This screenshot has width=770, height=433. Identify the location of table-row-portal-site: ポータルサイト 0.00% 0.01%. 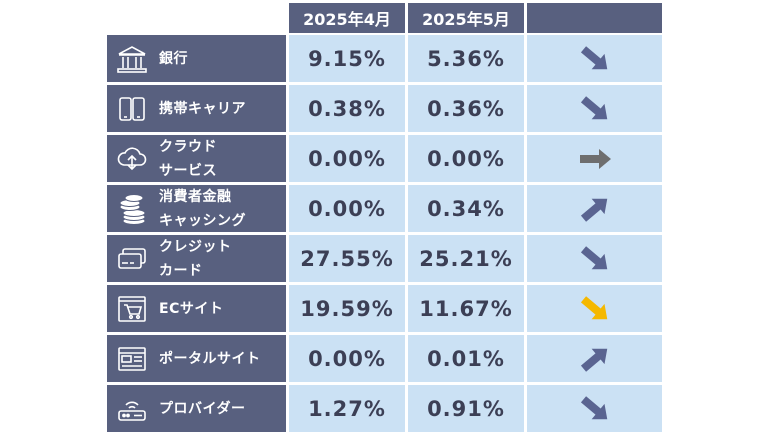
(384, 358).